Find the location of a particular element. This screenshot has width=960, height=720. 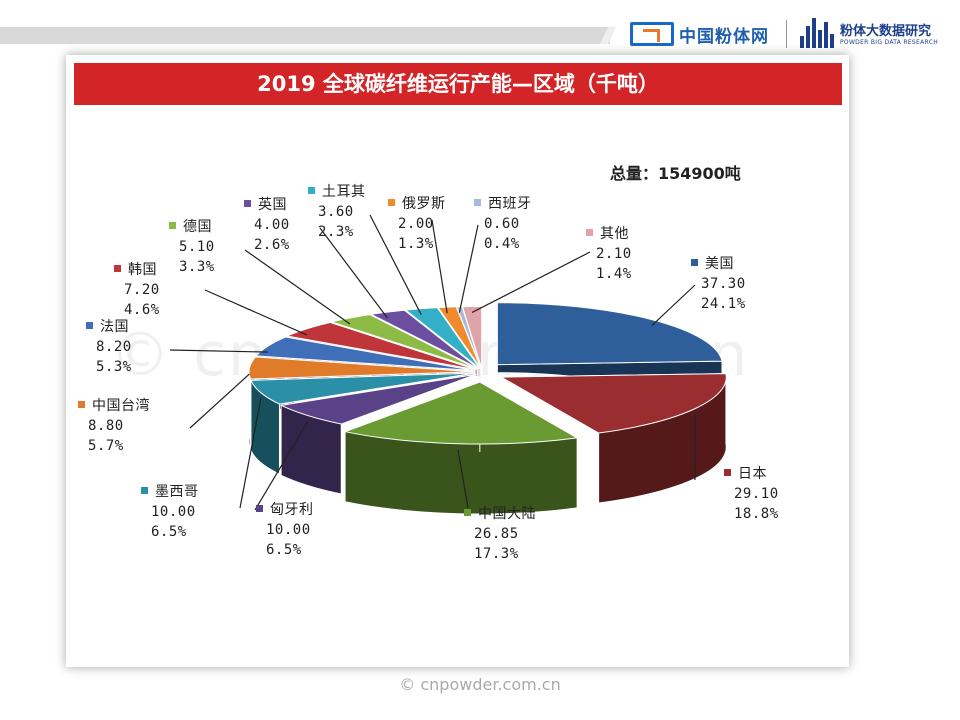

slice-value-8: 5.10 is located at coordinates (197, 247).